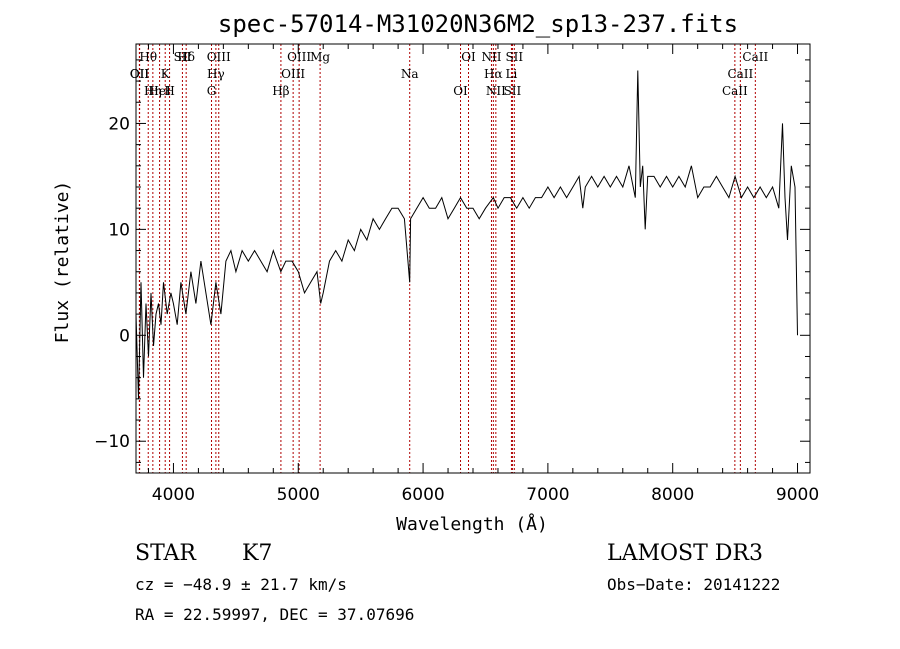 This screenshot has height=649, width=900. What do you see at coordinates (119, 124) in the screenshot?
I see `y-tick-label: 20` at bounding box center [119, 124].